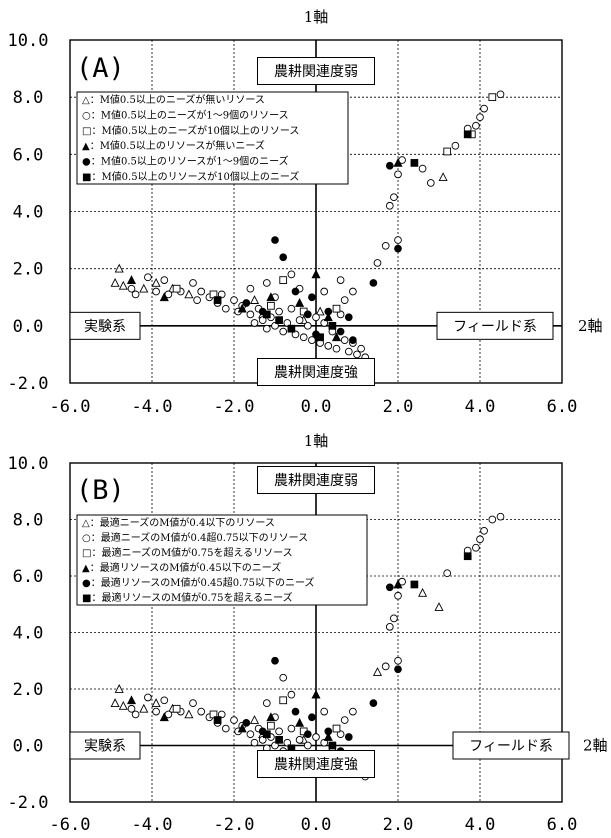 Image resolution: width=611 pixels, height=838 pixels. Describe the element at coordinates (28, 41) in the screenshot. I see `a-y-tick-label: 10.0` at that location.